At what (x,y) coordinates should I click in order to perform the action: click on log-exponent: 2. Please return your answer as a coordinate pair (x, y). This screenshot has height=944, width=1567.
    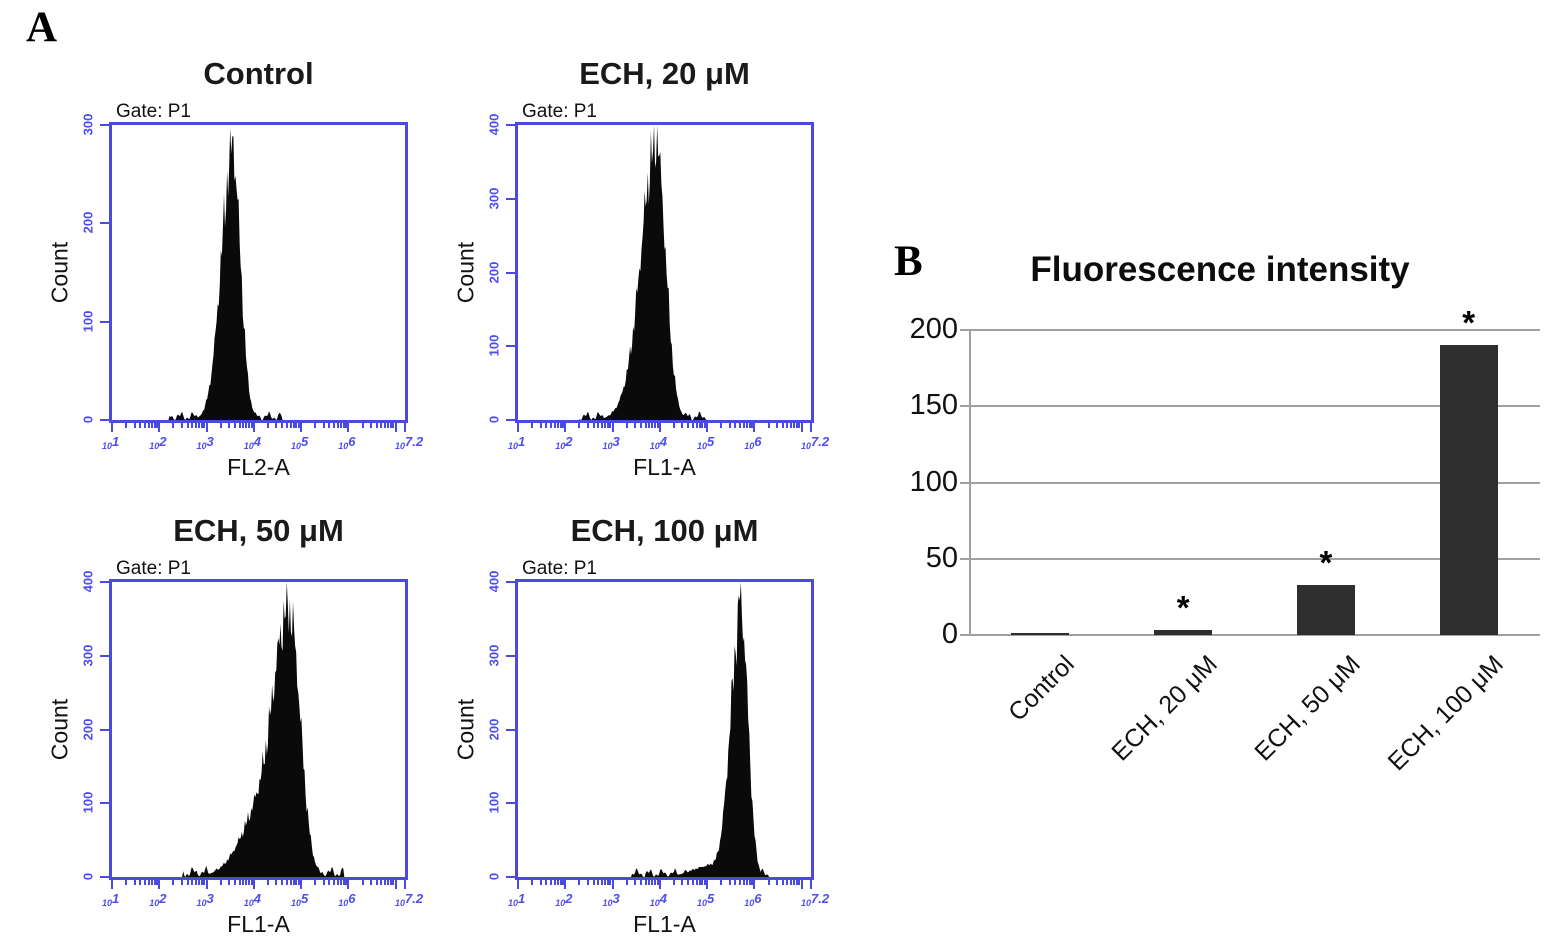
    Looking at the image, I should click on (163, 898).